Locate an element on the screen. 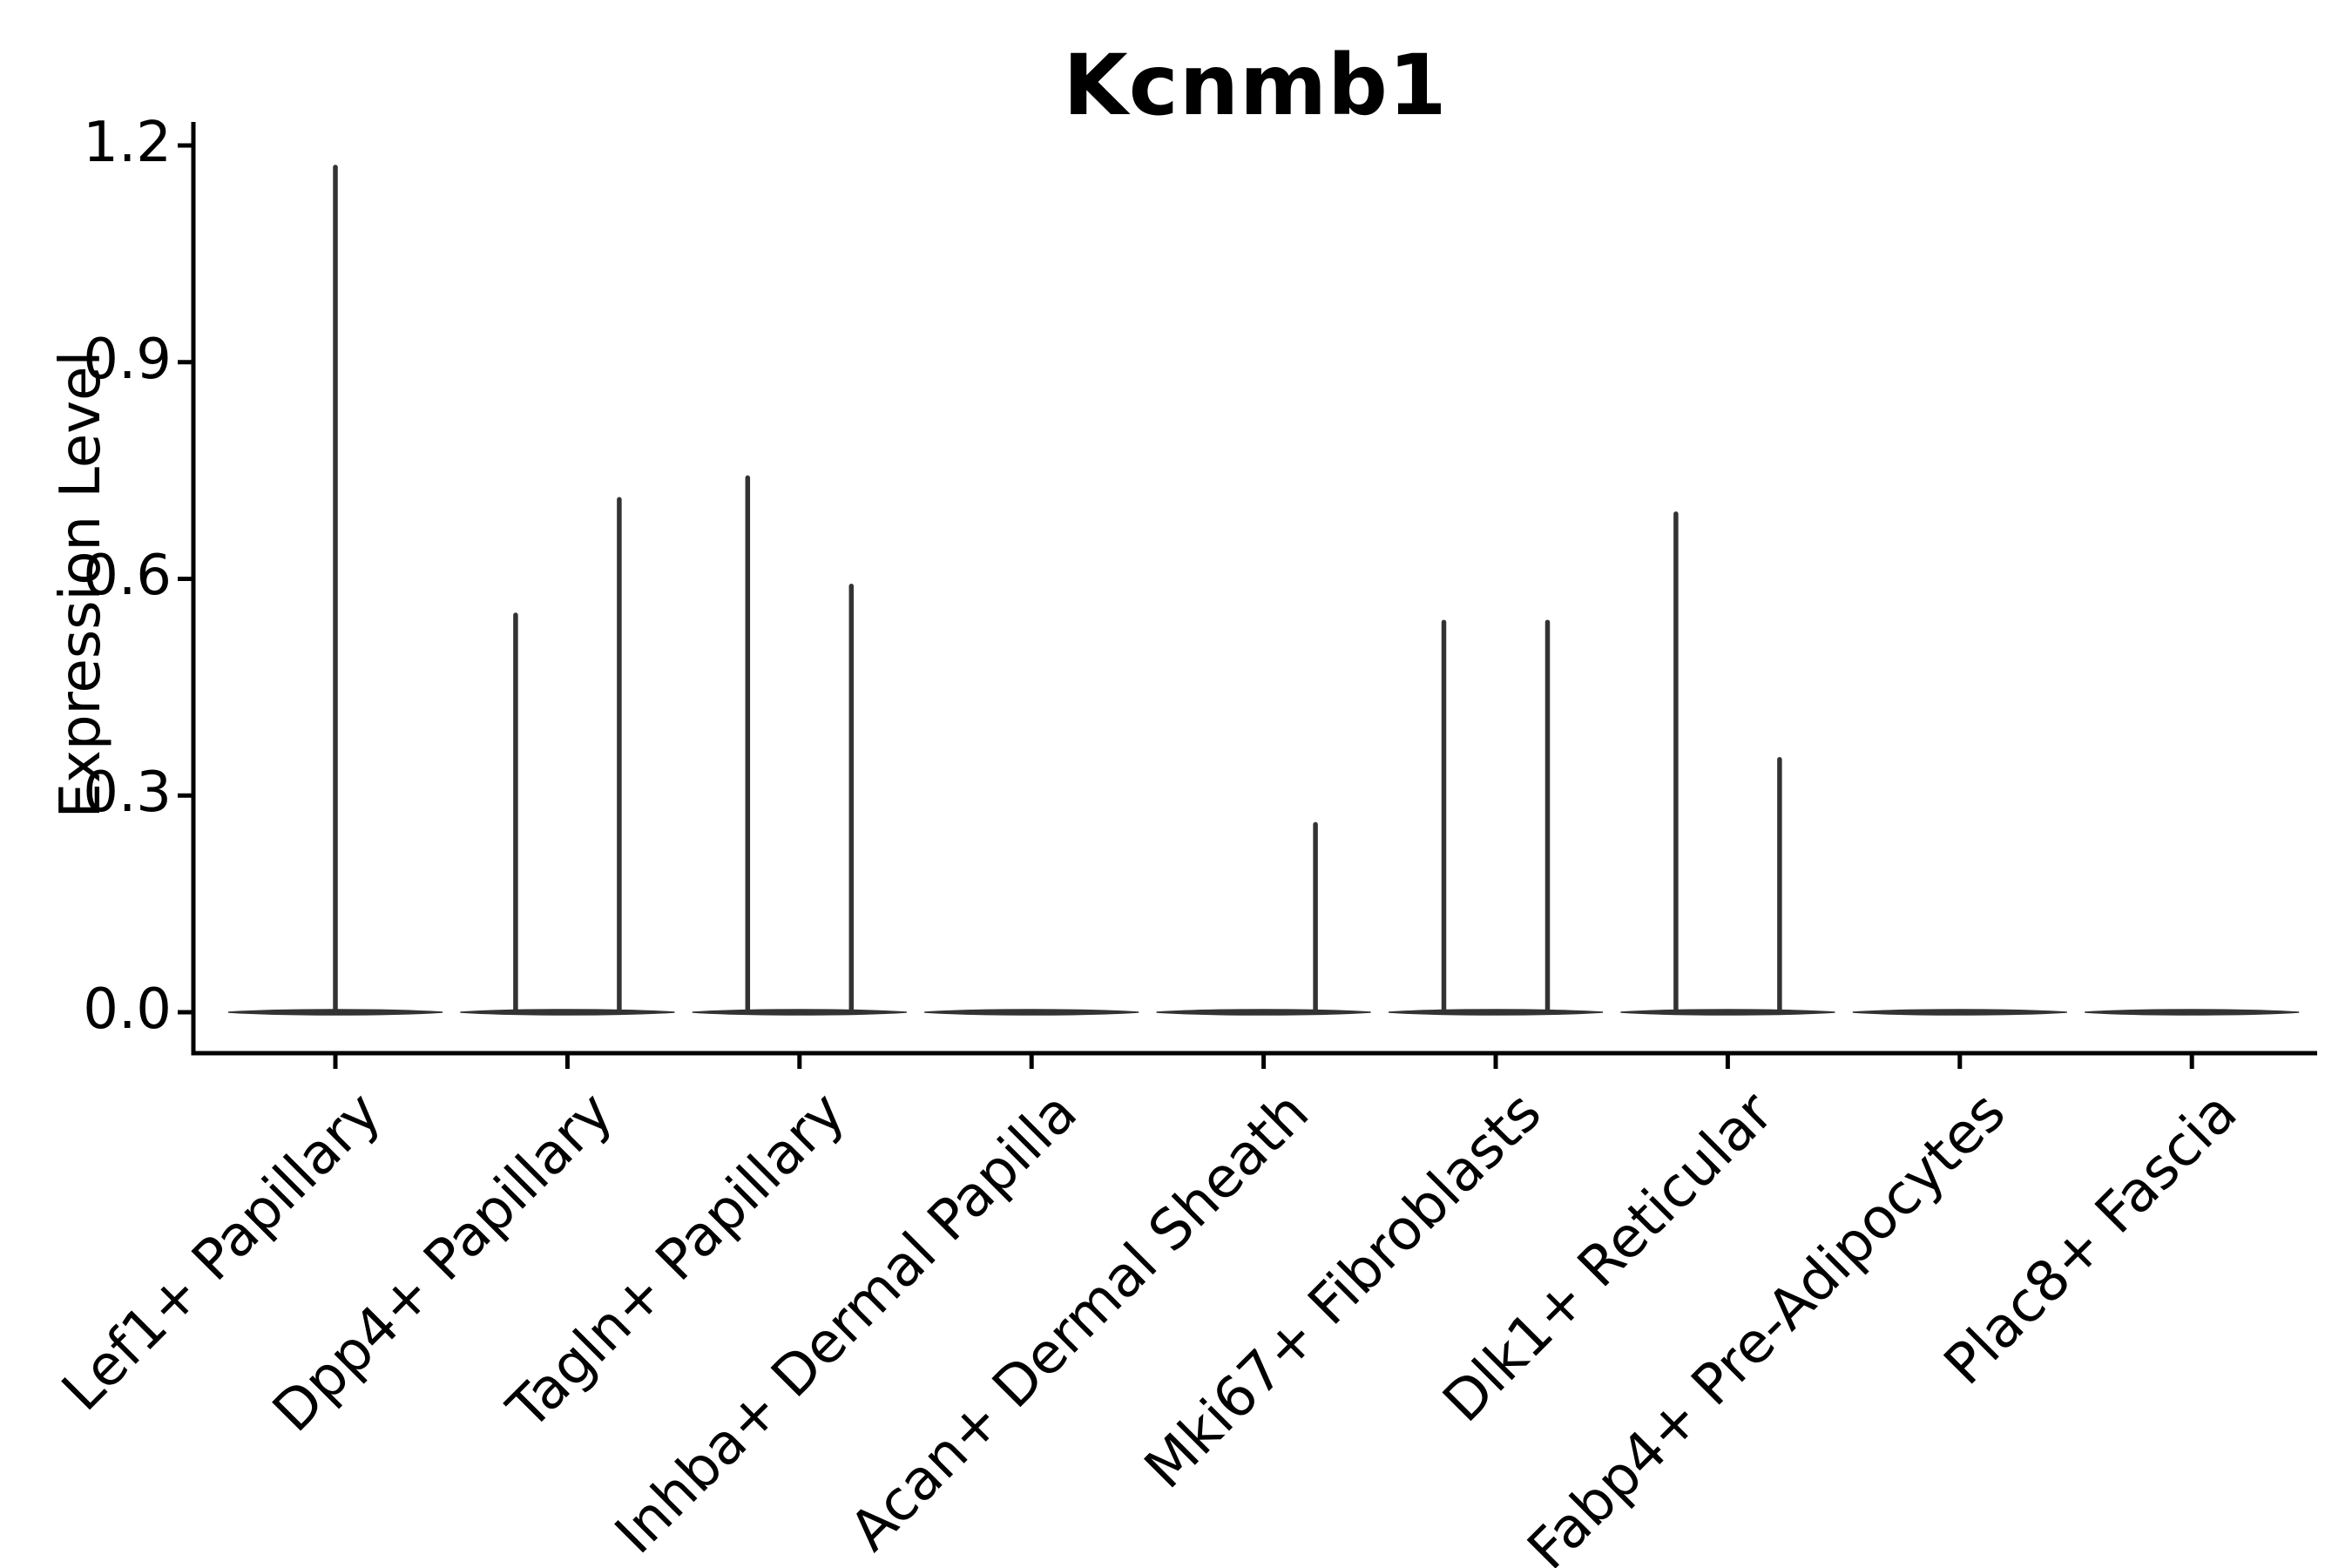  page-title: Kcnmb1 is located at coordinates (1255, 85).